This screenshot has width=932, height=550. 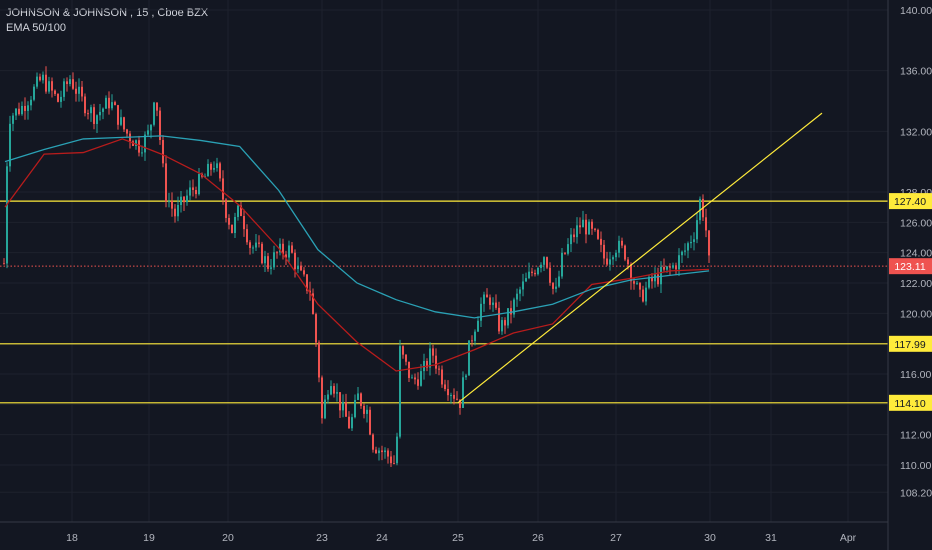 I want to click on x-tick-label: 23, so click(x=322, y=538).